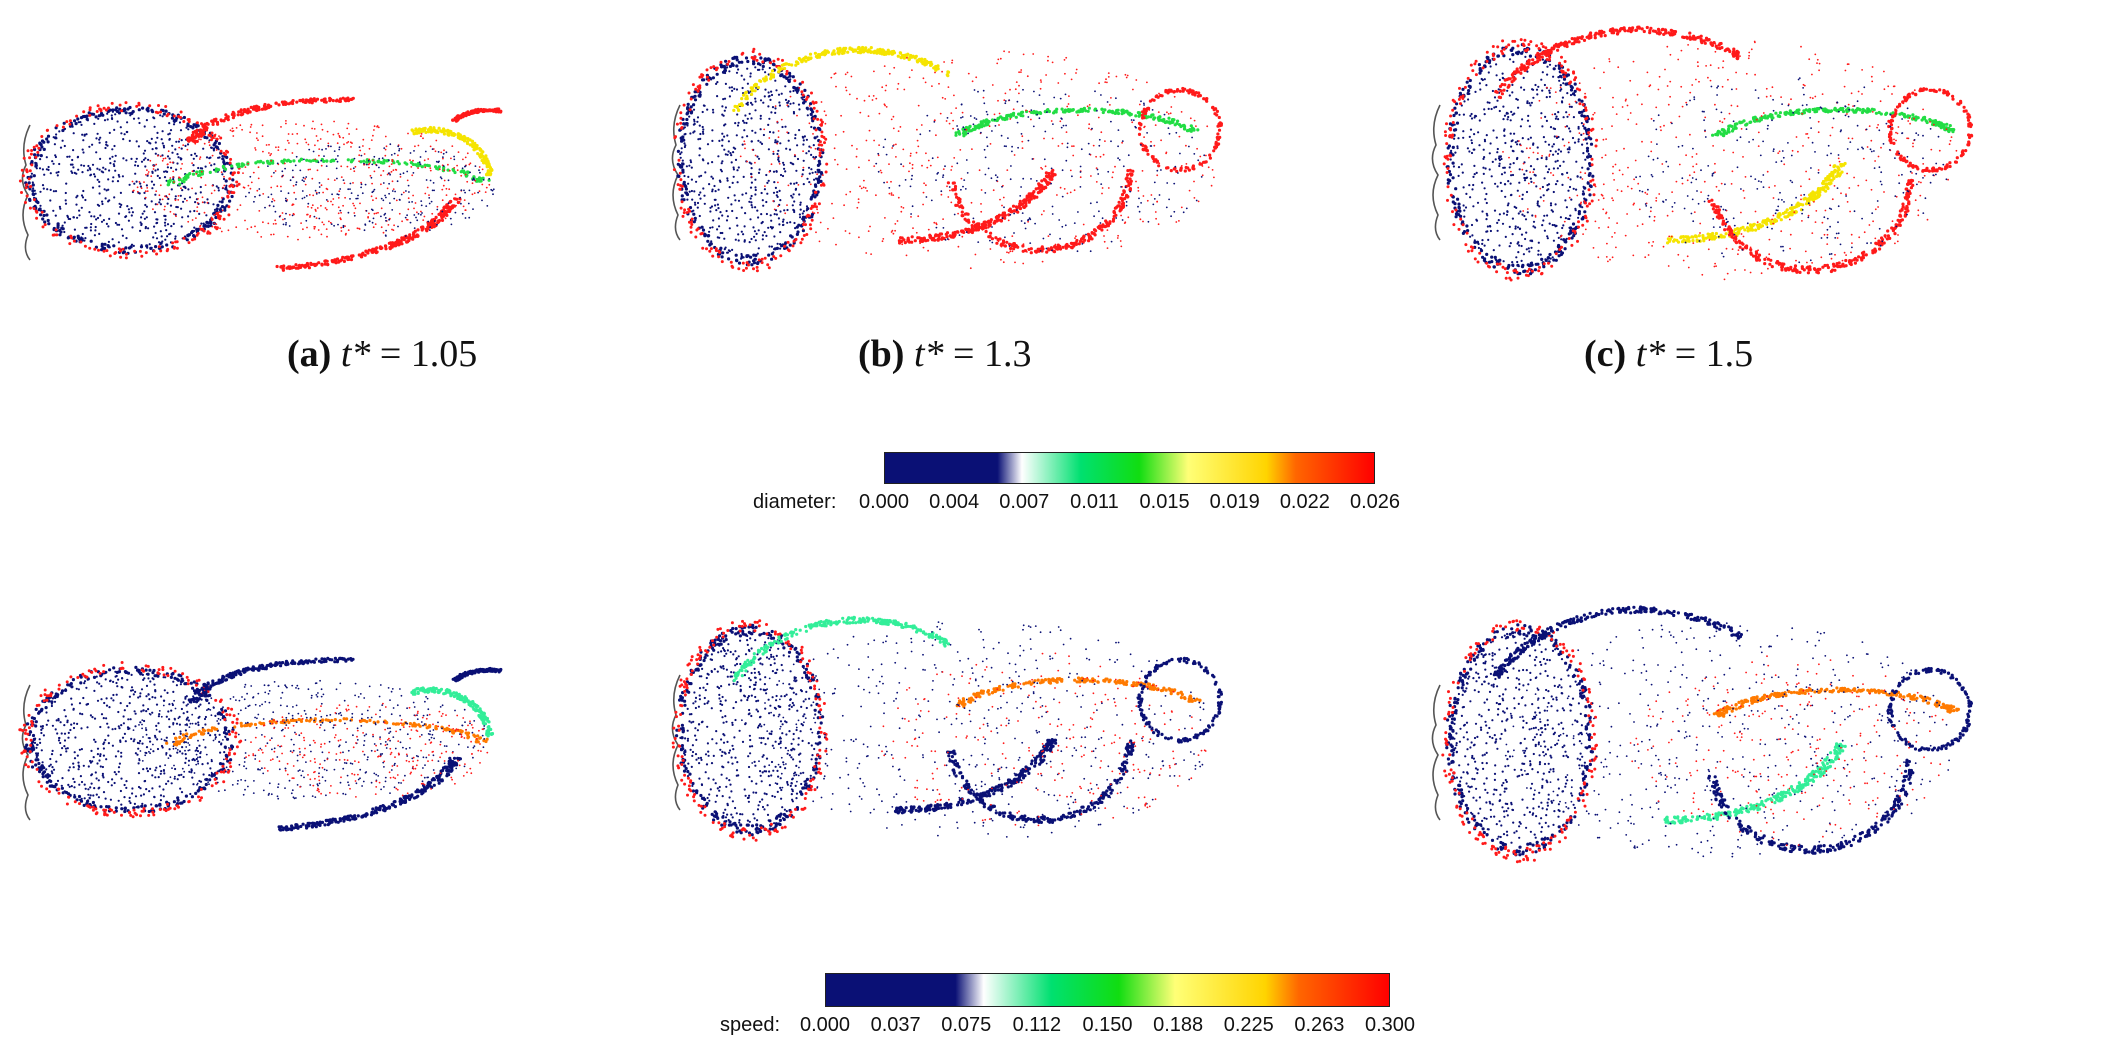 Image resolution: width=2115 pixels, height=1046 pixels. What do you see at coordinates (966, 1025) in the screenshot?
I see `colorbar-tick-label: 0.075` at bounding box center [966, 1025].